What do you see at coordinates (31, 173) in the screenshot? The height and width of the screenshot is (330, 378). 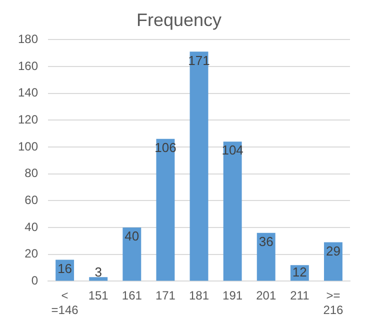 I see `y-tick-label: 80` at bounding box center [31, 173].